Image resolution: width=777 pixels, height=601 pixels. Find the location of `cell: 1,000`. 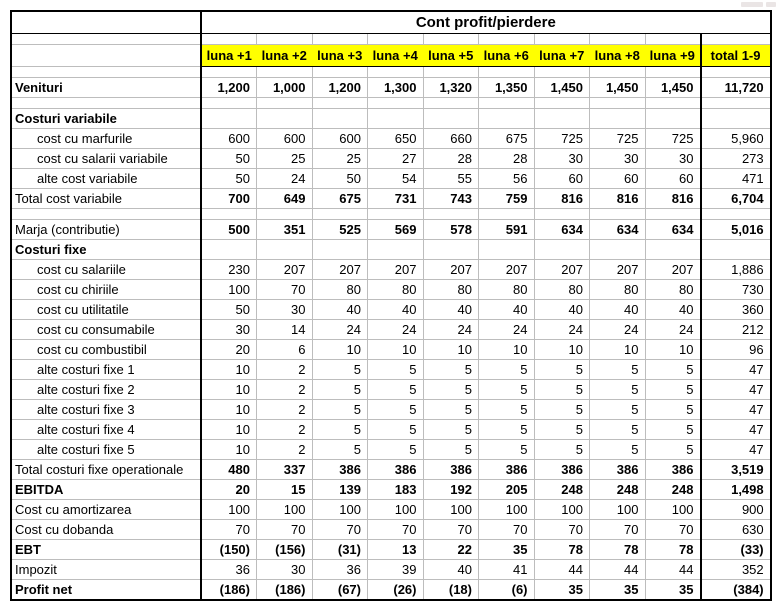

cell: 1,000 is located at coordinates (284, 87).